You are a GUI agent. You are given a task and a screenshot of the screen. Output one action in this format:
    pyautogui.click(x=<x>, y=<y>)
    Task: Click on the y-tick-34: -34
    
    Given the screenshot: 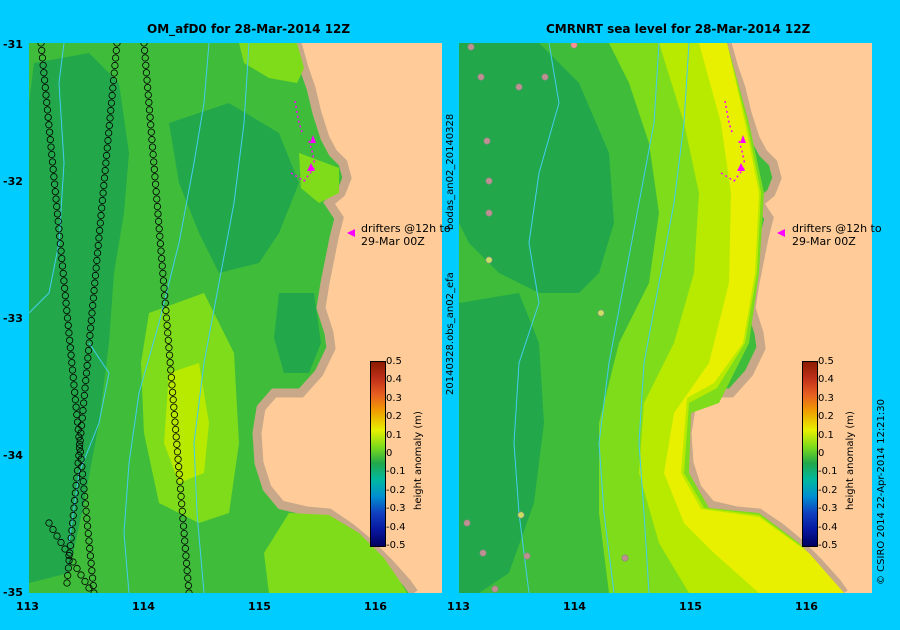 What is the action you would take?
    pyautogui.click(x=13, y=455)
    